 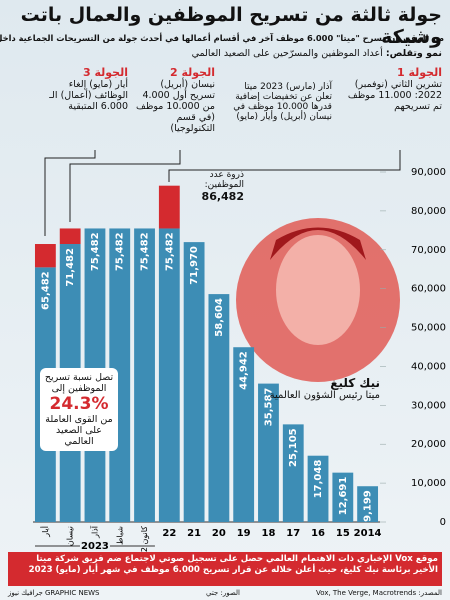 I want to click on round-title: الجولة 3, so click(x=105, y=72).